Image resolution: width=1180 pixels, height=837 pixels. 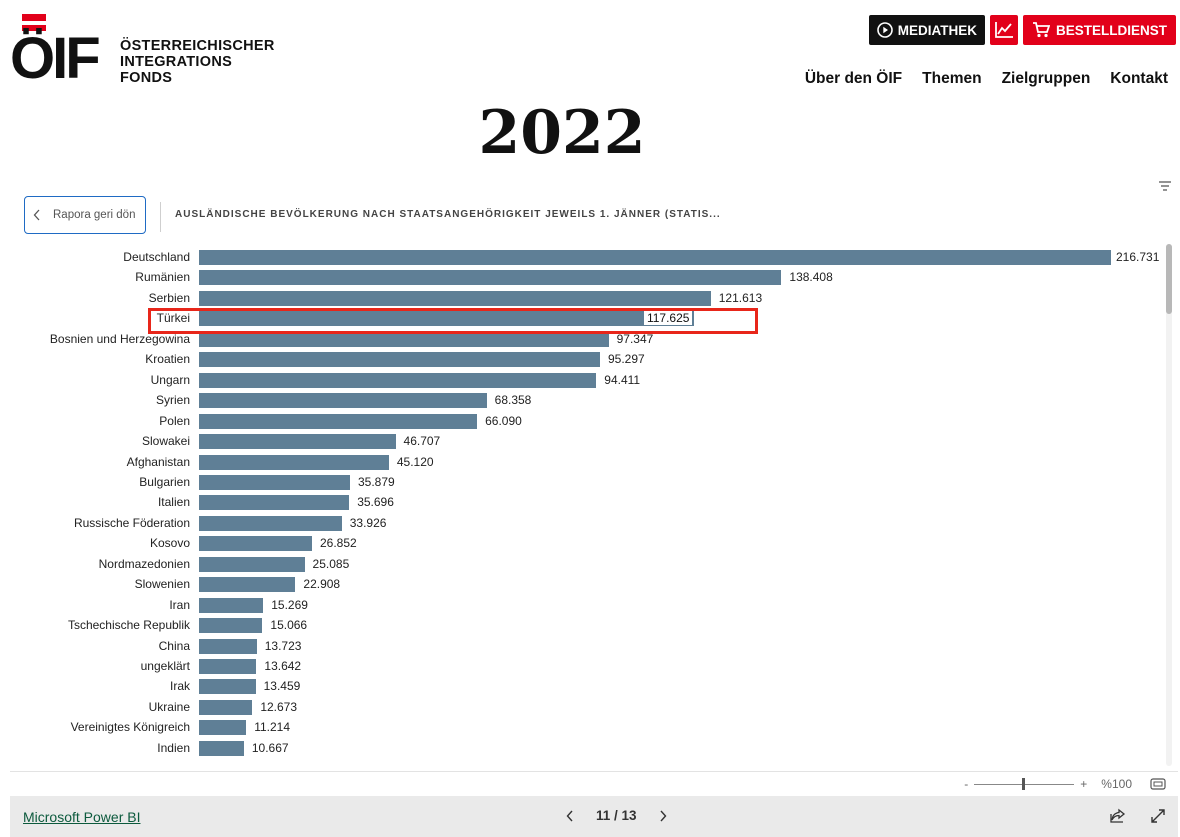 What do you see at coordinates (338, 543) in the screenshot?
I see `data-label: 26.852` at bounding box center [338, 543].